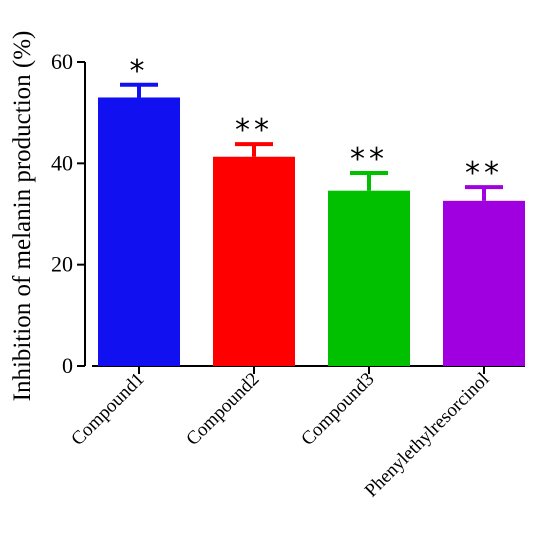  What do you see at coordinates (427, 435) in the screenshot?
I see `category-label: Phenylethylresorcinol` at bounding box center [427, 435].